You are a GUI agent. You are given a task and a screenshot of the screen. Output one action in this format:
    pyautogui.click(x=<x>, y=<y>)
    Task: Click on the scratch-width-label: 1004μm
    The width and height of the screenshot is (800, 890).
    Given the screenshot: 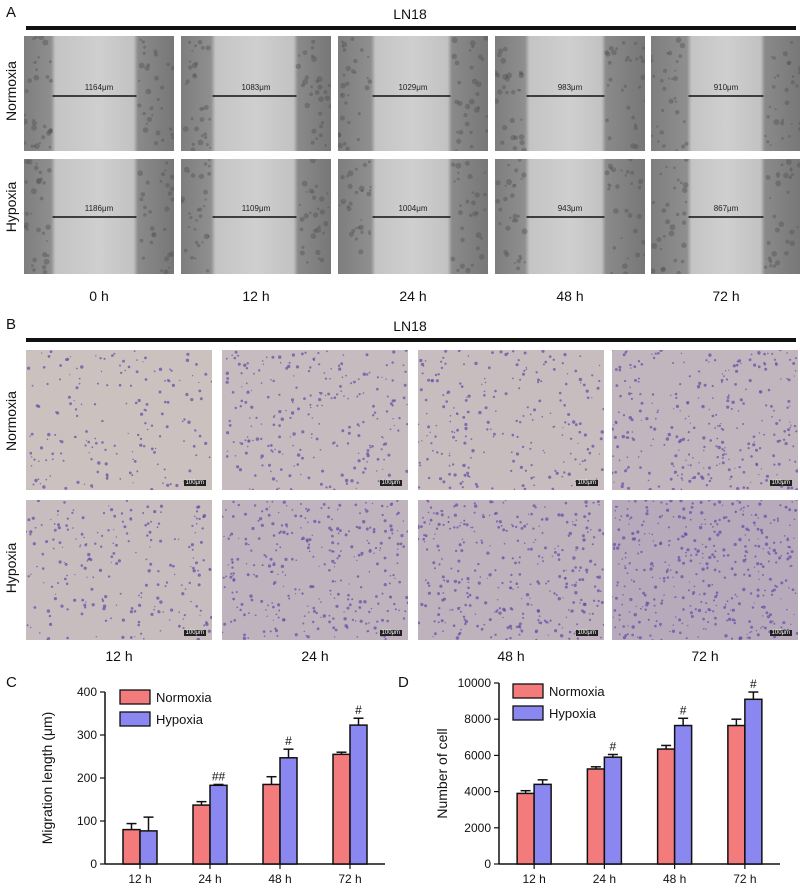 What is the action you would take?
    pyautogui.click(x=413, y=208)
    